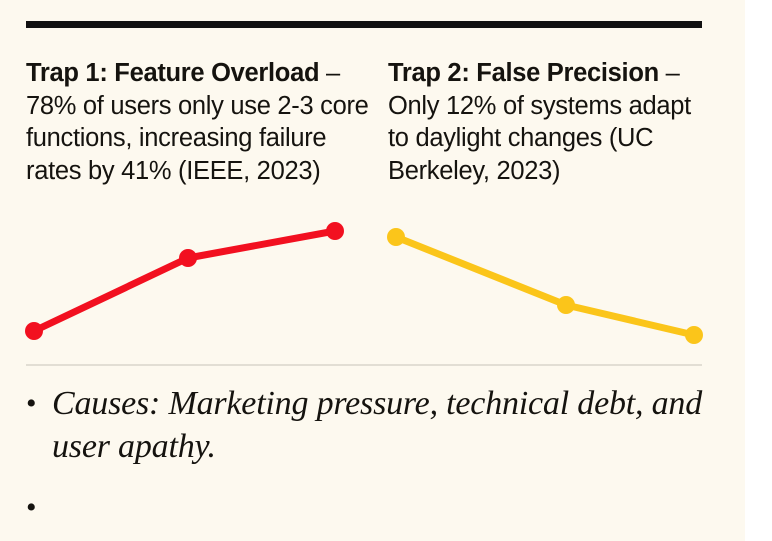  What do you see at coordinates (523, 73) in the screenshot?
I see `trap-2-title: Trap 2: False Precision` at bounding box center [523, 73].